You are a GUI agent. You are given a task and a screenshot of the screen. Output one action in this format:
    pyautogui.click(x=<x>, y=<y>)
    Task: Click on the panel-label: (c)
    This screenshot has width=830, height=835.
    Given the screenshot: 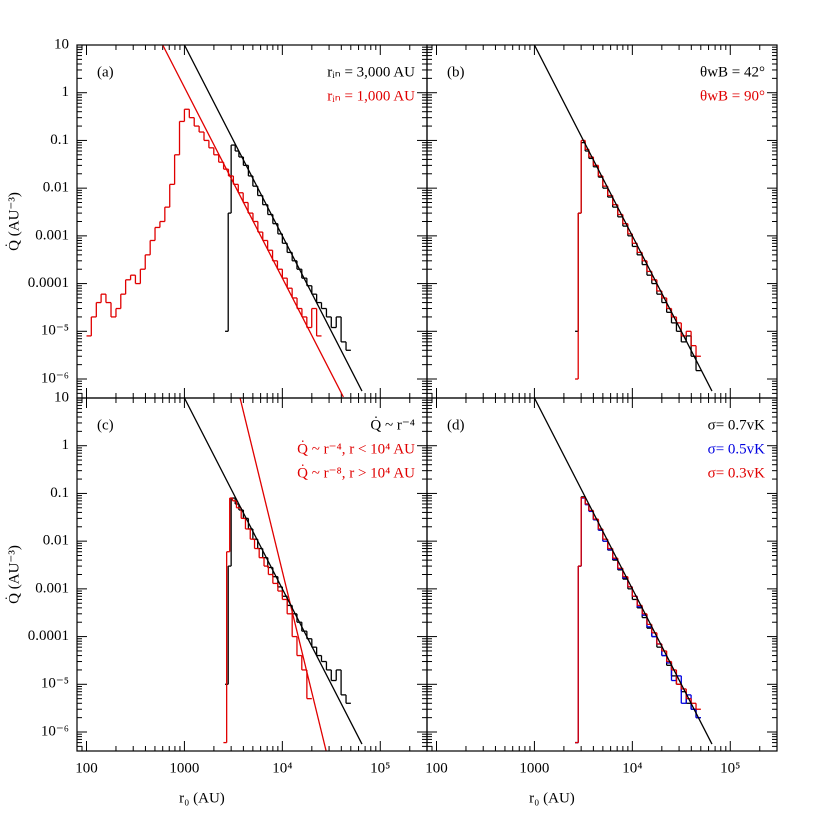 What is the action you would take?
    pyautogui.click(x=105, y=425)
    